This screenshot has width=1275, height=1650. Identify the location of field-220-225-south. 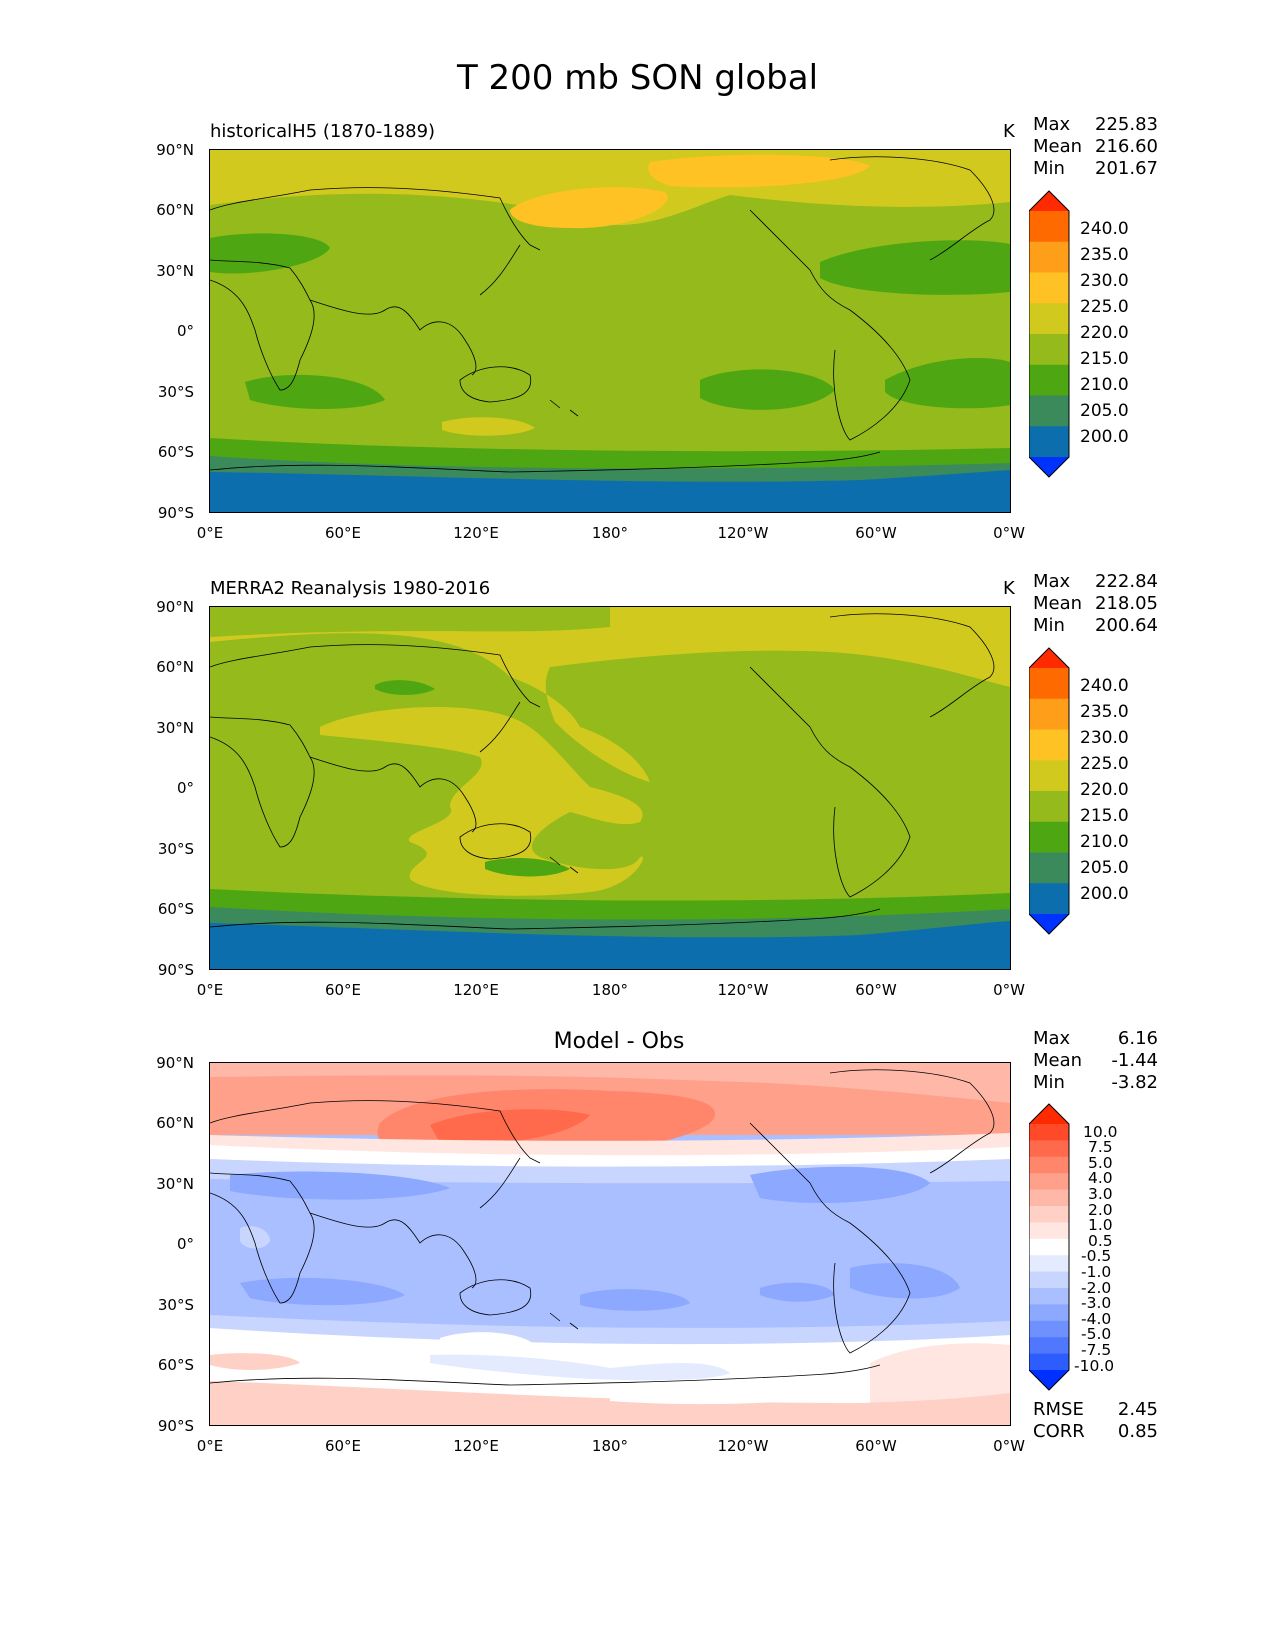
(488, 426).